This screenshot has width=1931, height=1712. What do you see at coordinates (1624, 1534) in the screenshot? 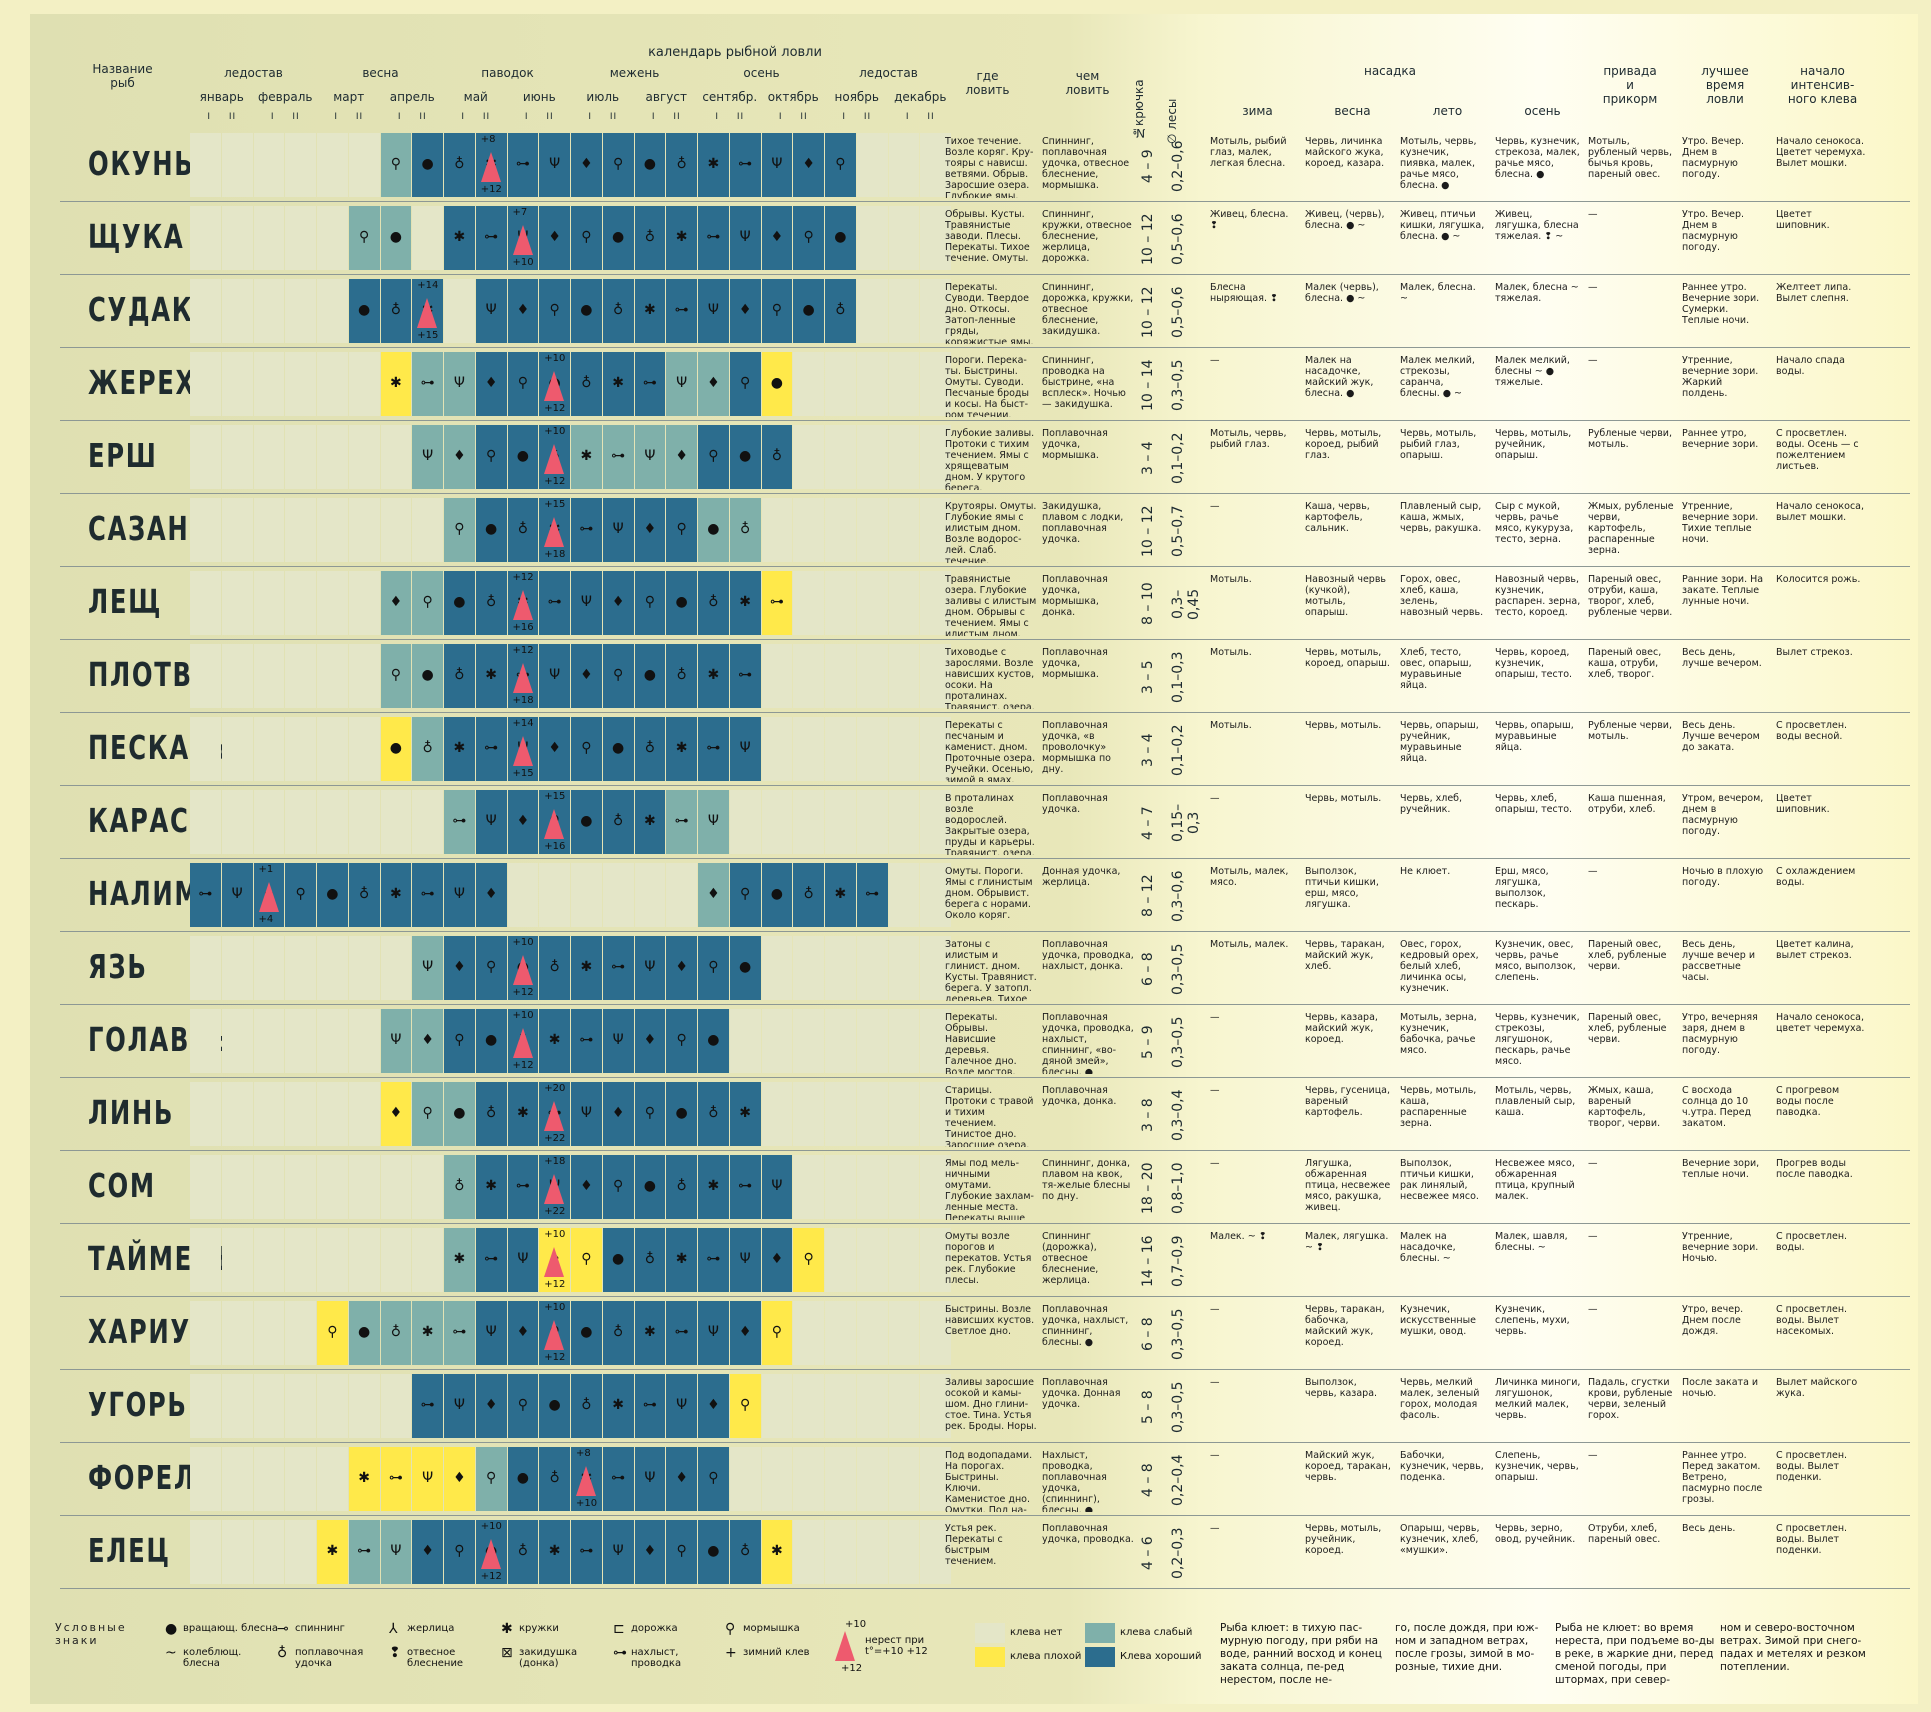
I see `groundbait: Отруби, хлеб, пареный овес.` at bounding box center [1624, 1534].